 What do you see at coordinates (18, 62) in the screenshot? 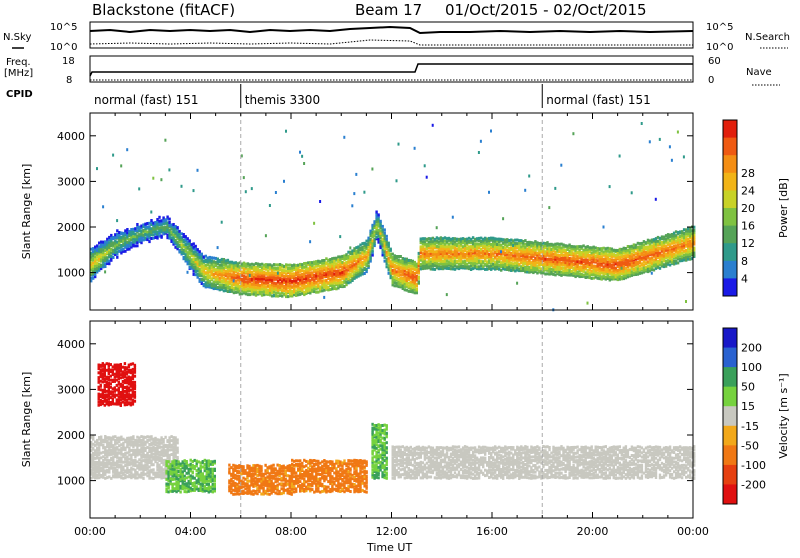
I see `freq-label: Freq.` at bounding box center [18, 62].